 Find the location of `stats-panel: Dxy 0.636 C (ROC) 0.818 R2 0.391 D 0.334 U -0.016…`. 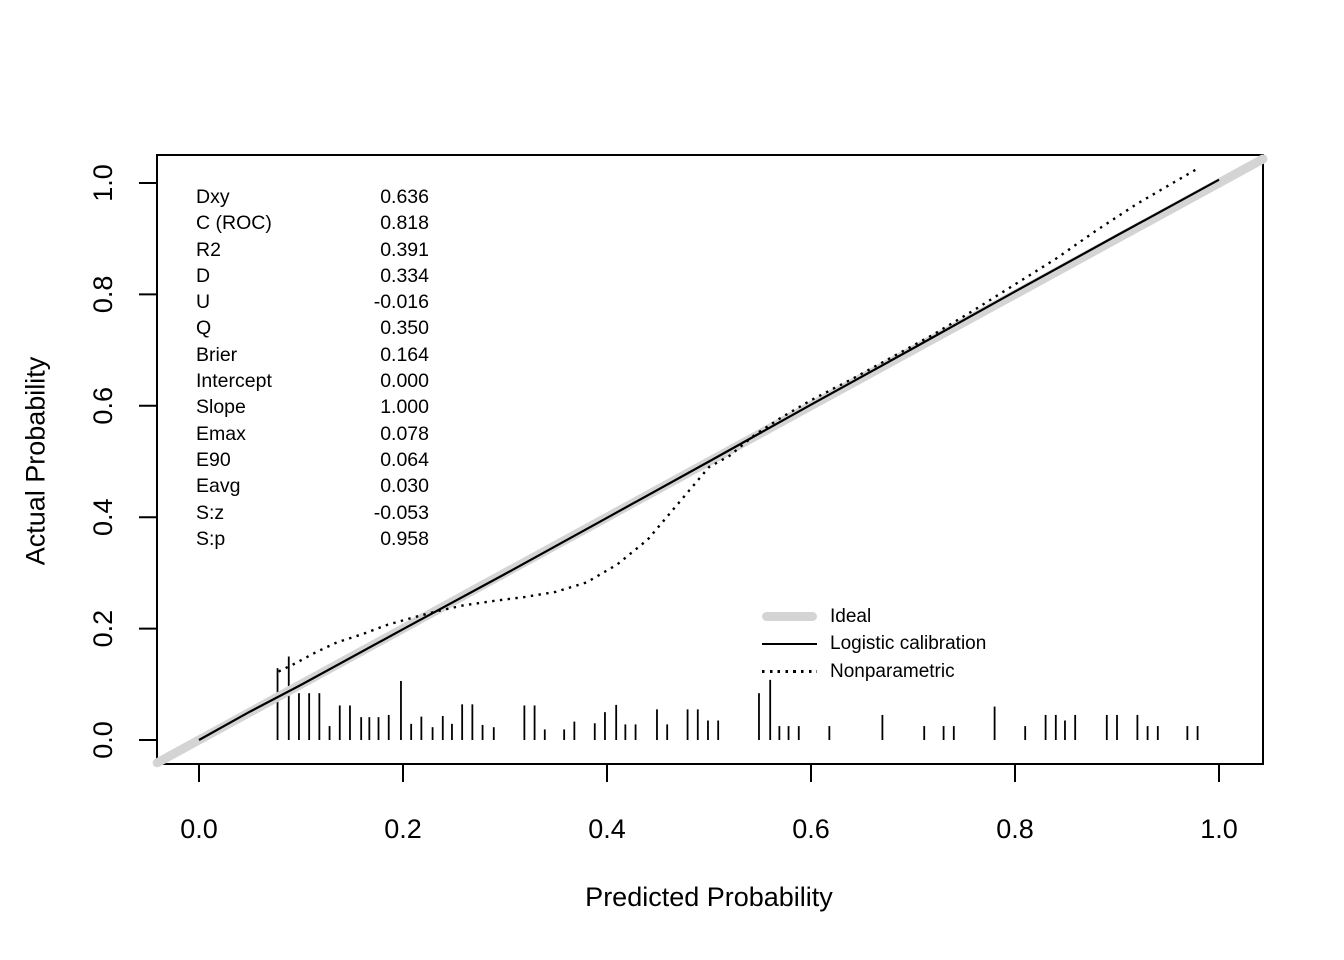

stats-panel: Dxy 0.636 C (ROC) 0.818 R2 0.391 D 0.334 U -0.016… is located at coordinates (312, 368).